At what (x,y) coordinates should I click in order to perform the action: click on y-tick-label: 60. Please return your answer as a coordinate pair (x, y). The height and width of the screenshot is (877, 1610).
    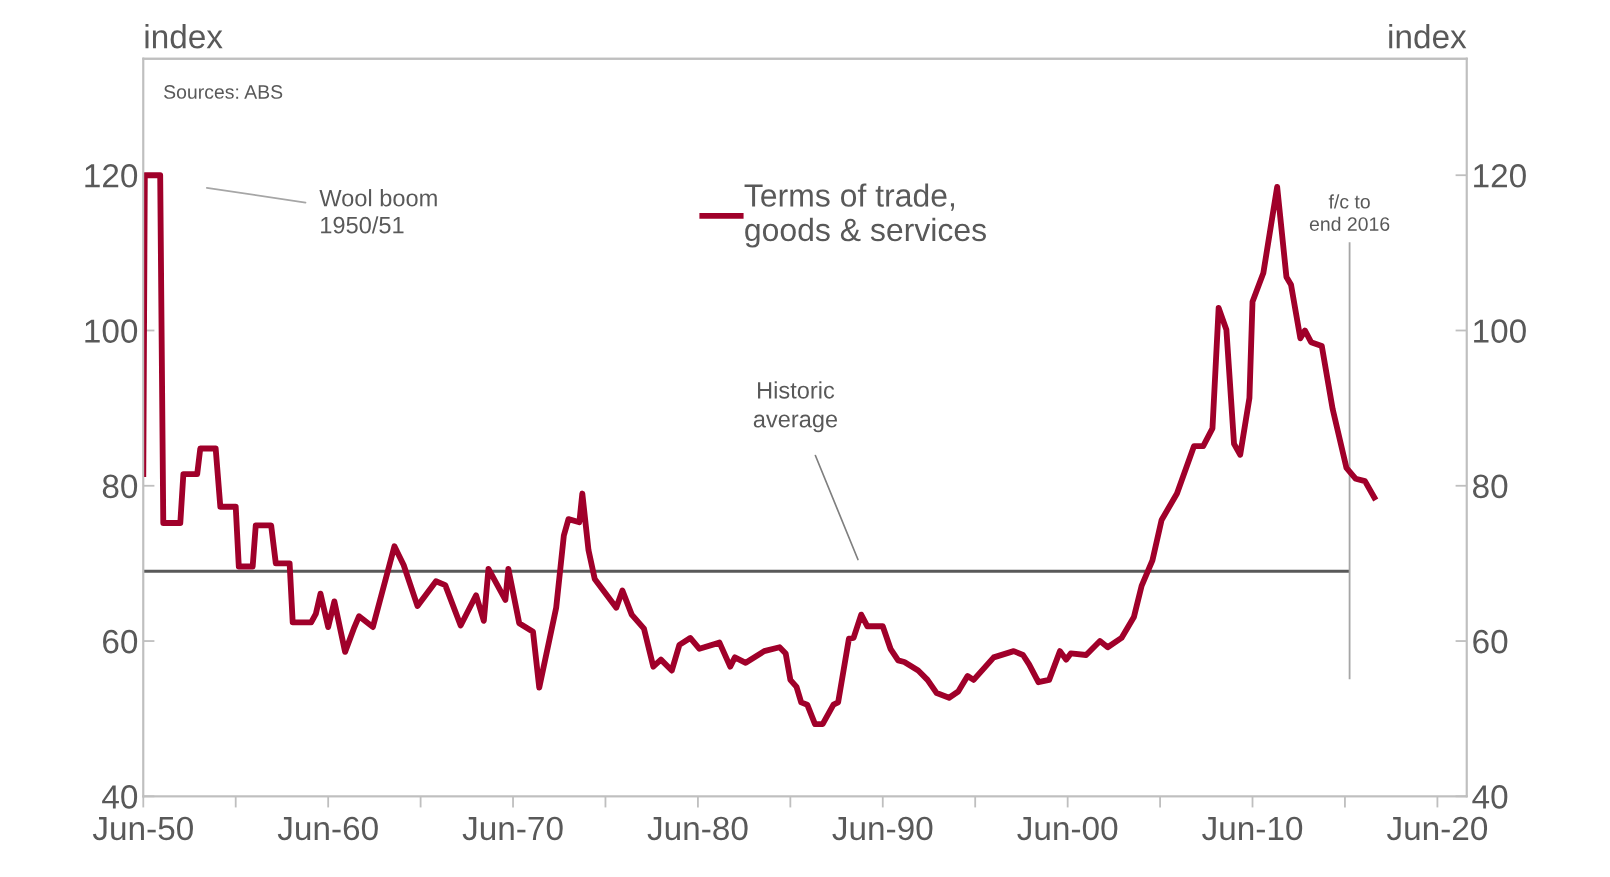
    Looking at the image, I should click on (120, 641).